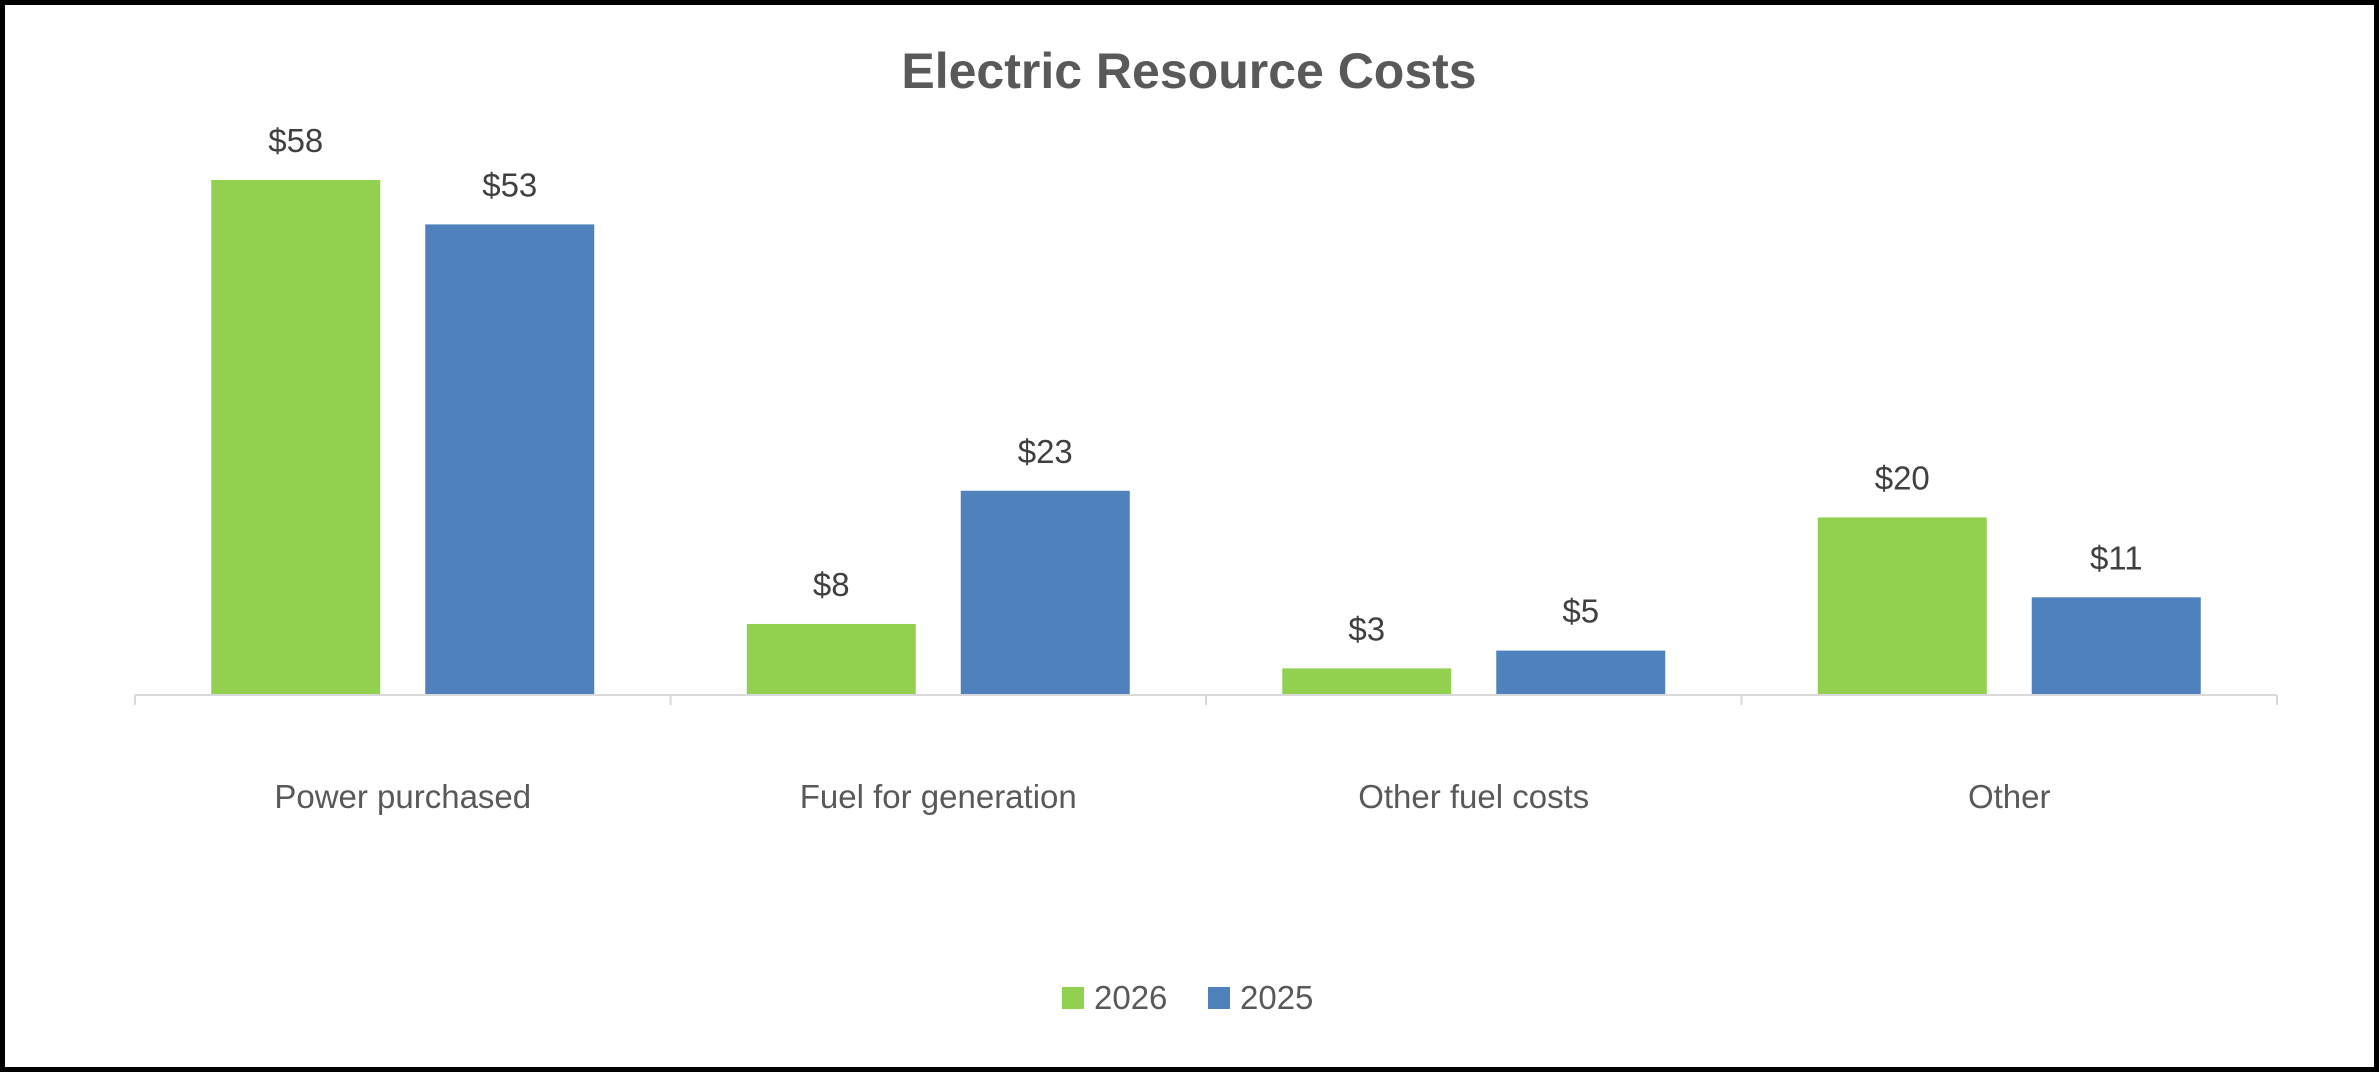 This screenshot has width=2379, height=1072. I want to click on category-label-other-fuel-costs: Other fuel costs, so click(1473, 796).